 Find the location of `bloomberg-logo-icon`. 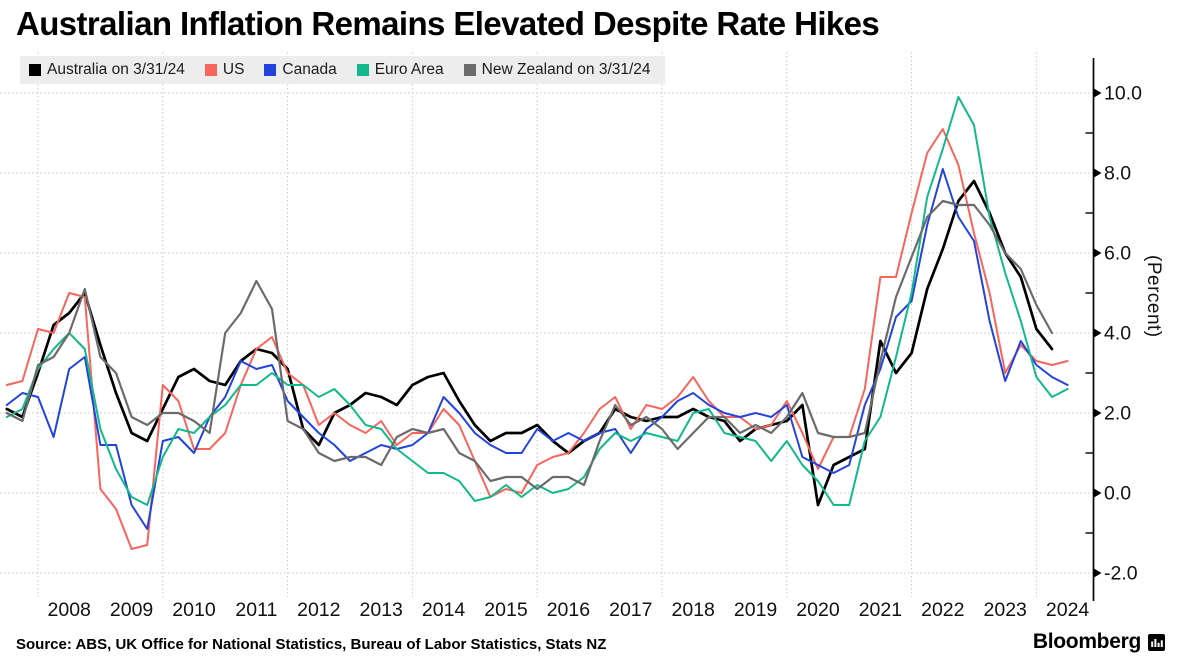

bloomberg-logo-icon is located at coordinates (1156, 642).